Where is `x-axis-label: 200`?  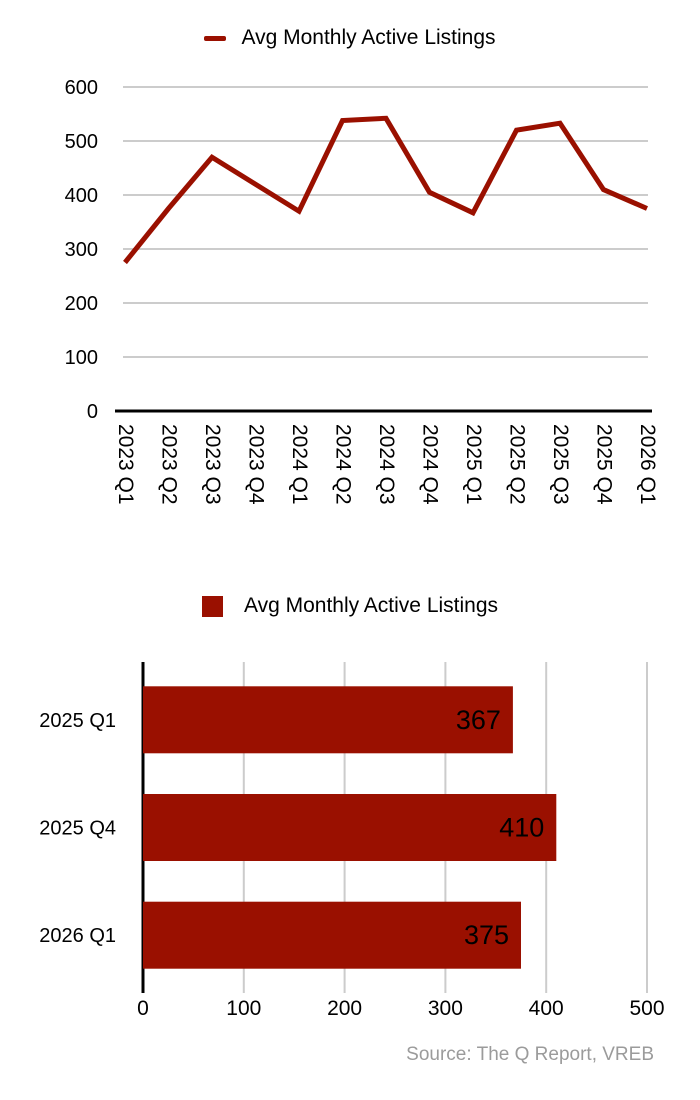 x-axis-label: 200 is located at coordinates (344, 1008).